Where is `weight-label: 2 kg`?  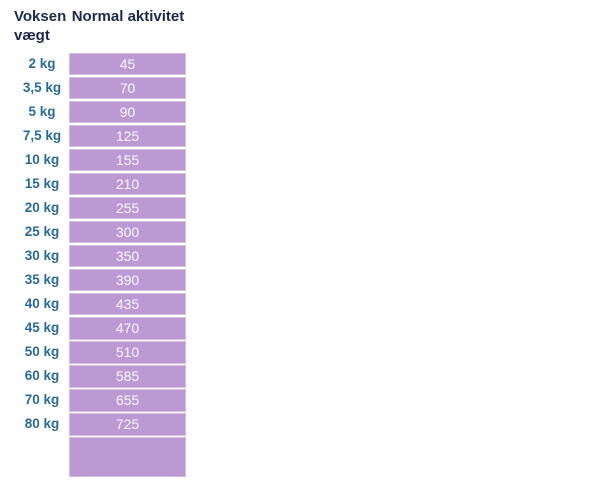
weight-label: 2 kg is located at coordinates (42, 63).